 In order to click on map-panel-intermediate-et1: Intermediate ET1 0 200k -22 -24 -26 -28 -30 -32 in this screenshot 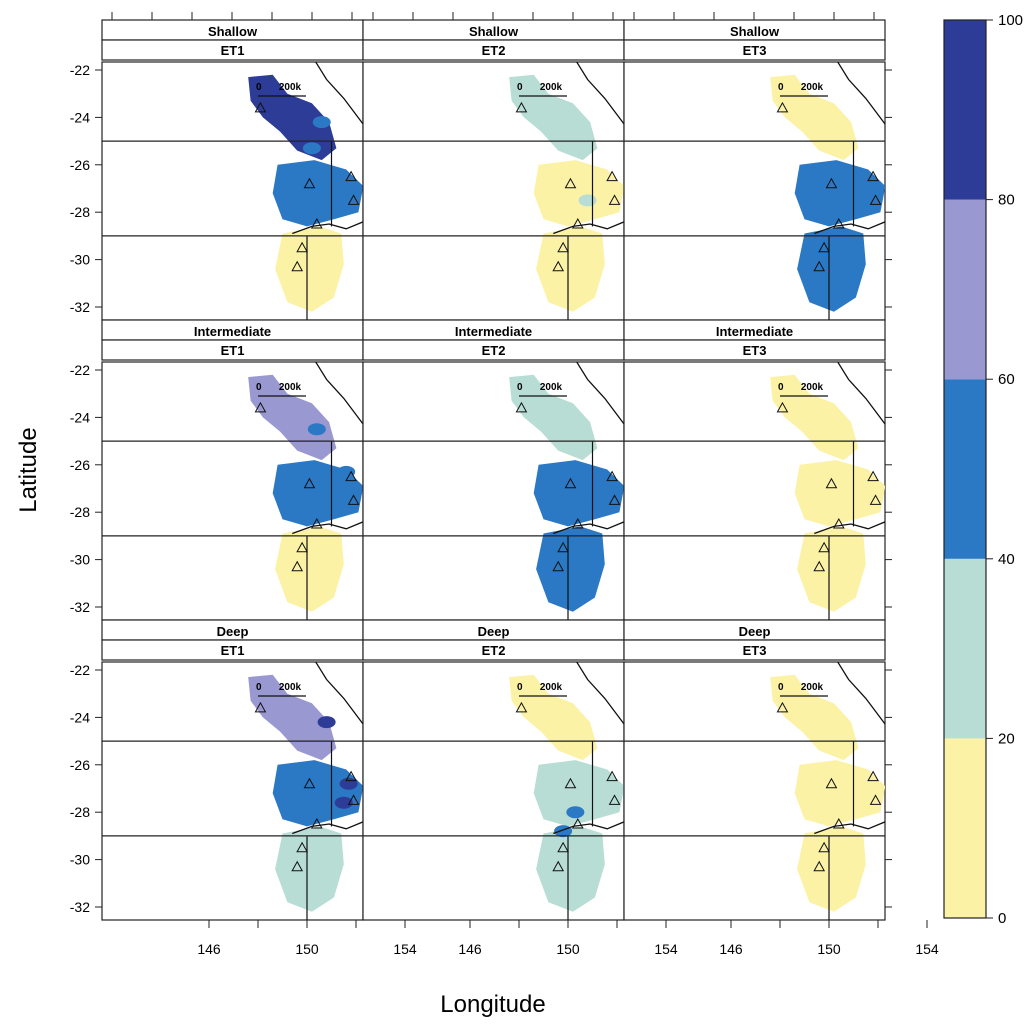, I will do `click(217, 470)`.